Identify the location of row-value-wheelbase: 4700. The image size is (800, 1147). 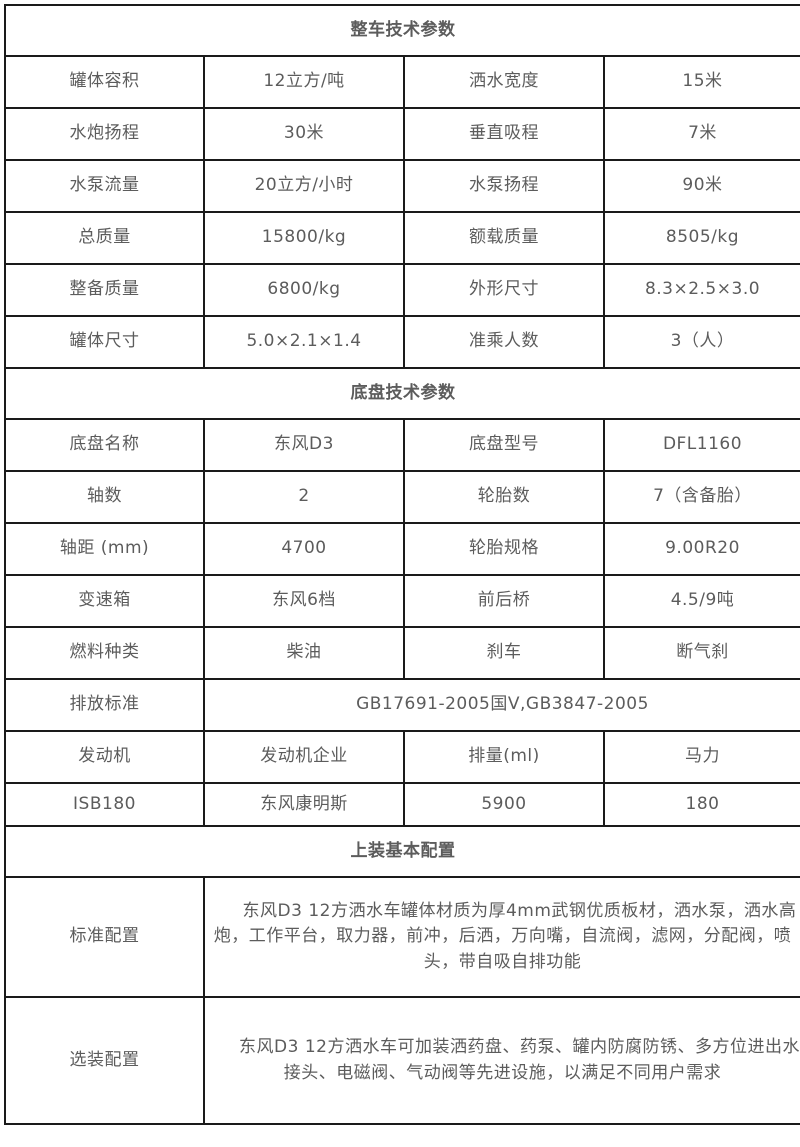
(304, 549).